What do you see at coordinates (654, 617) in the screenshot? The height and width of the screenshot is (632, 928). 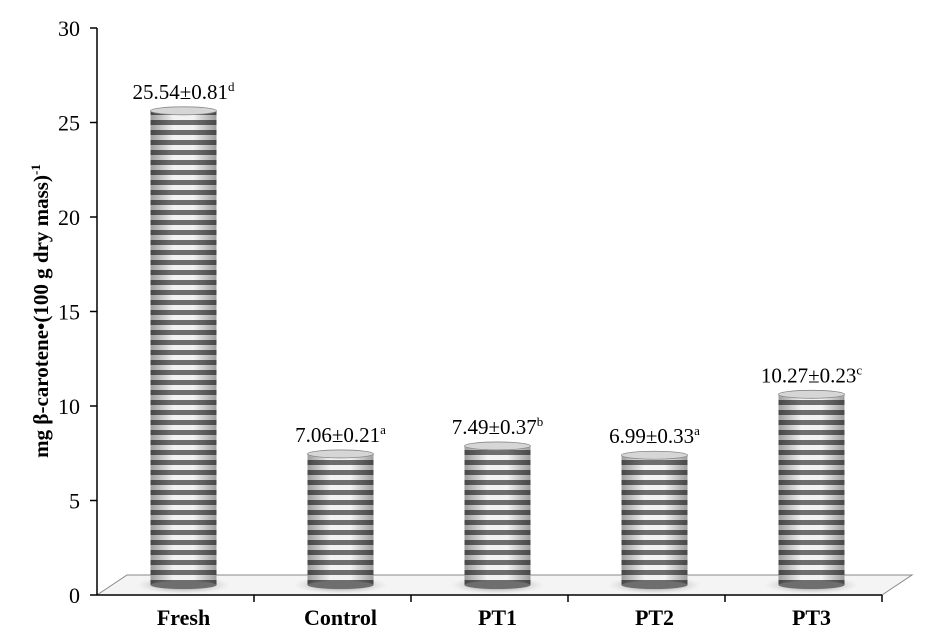 I see `x-tick-label: PT2` at bounding box center [654, 617].